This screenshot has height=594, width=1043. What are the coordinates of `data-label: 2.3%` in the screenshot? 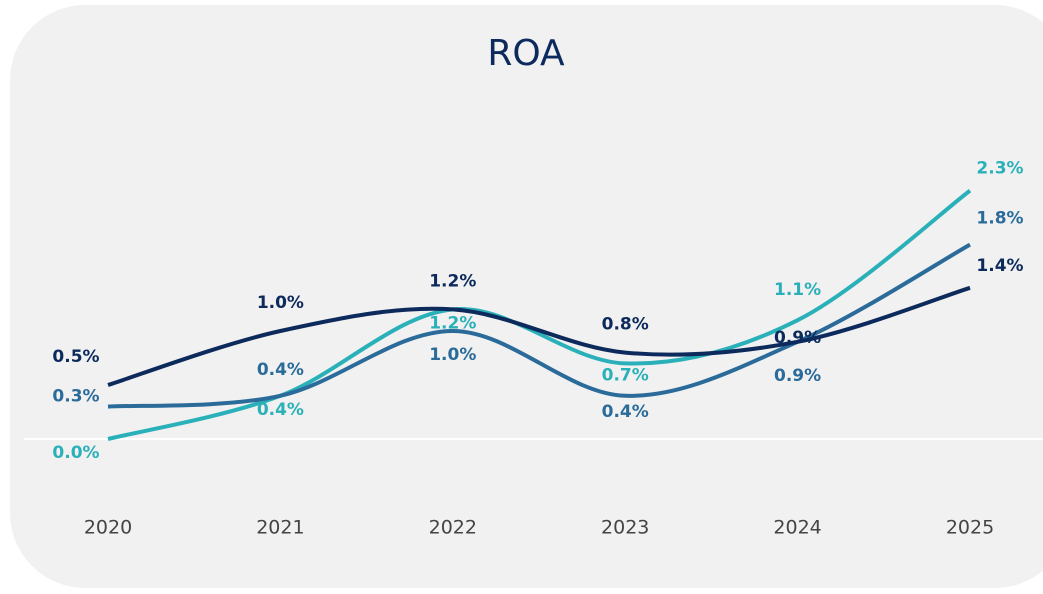 It's located at (999, 169).